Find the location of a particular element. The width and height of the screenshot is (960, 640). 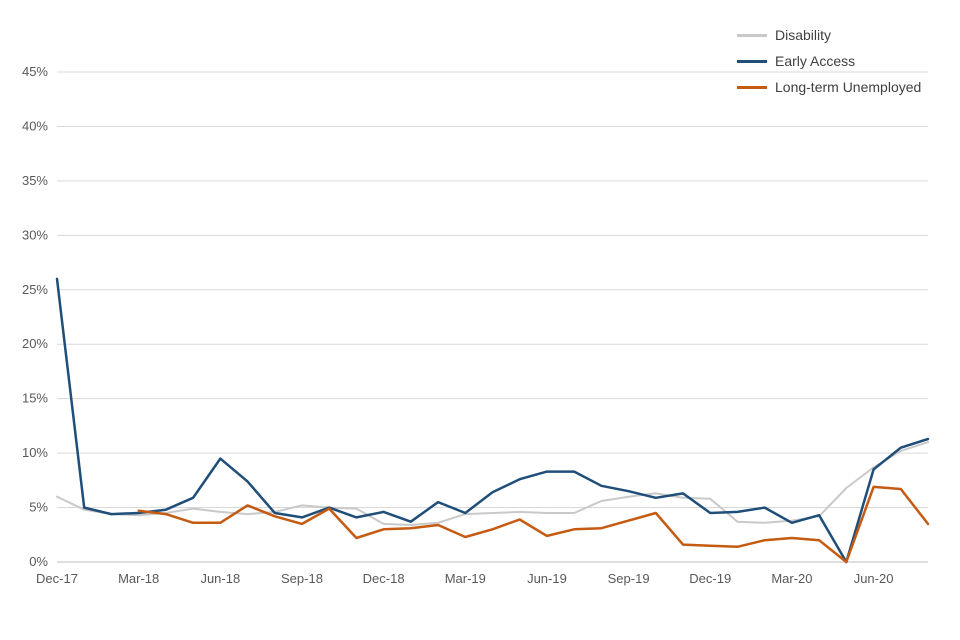

x-tick-label: Dec-17 is located at coordinates (57, 578).